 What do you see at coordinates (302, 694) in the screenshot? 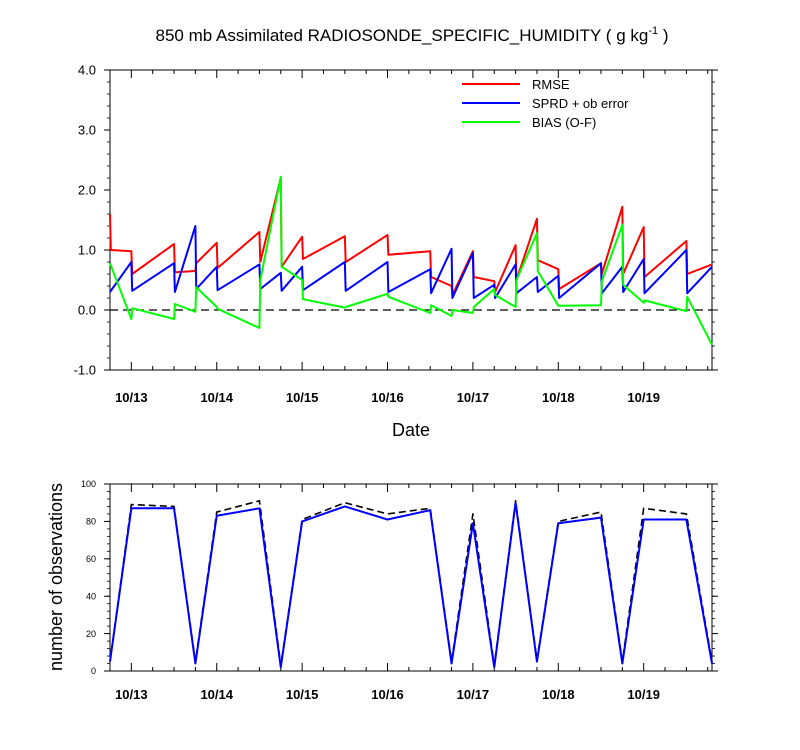
I see `bottom-xtick-label-2: 10/15` at bounding box center [302, 694].